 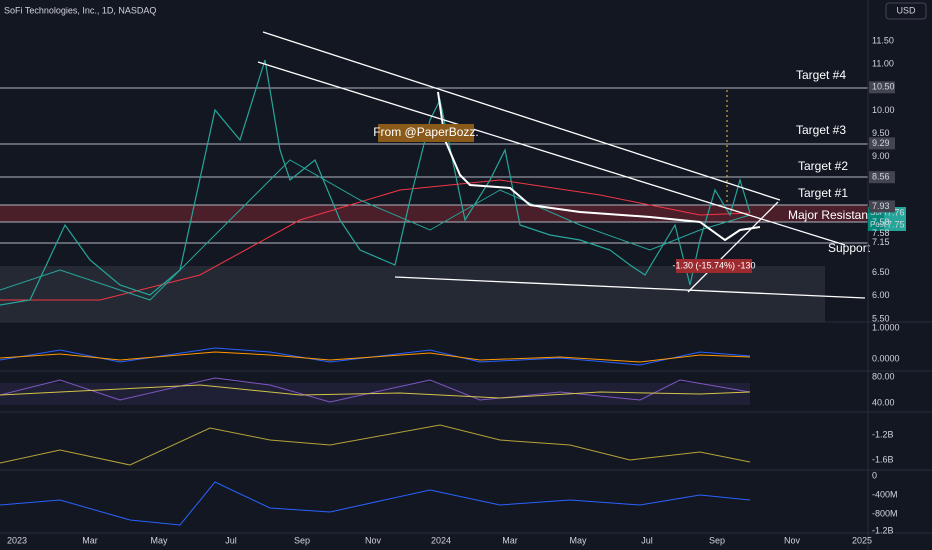 What do you see at coordinates (886, 327) in the screenshot?
I see `indicator-axis-label: 1.0000` at bounding box center [886, 327].